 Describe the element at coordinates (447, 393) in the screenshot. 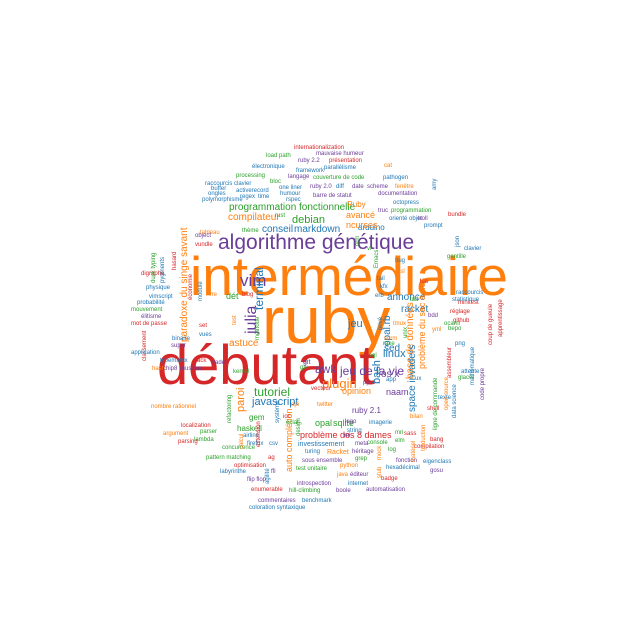

I see `word-open-source: open source` at that location.